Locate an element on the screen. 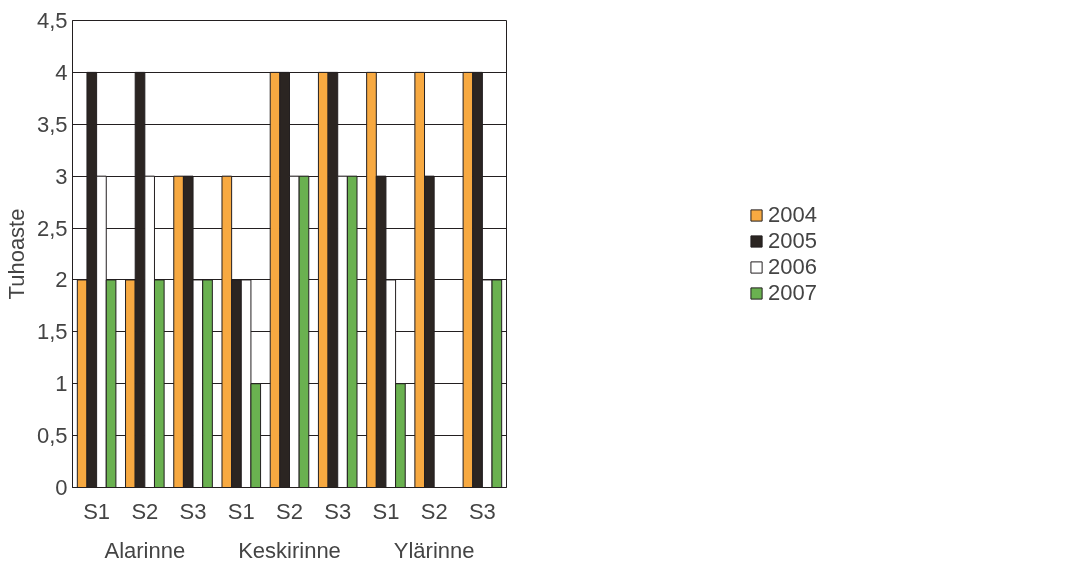 The height and width of the screenshot is (569, 1065). legend-label: 2005 is located at coordinates (792, 240).